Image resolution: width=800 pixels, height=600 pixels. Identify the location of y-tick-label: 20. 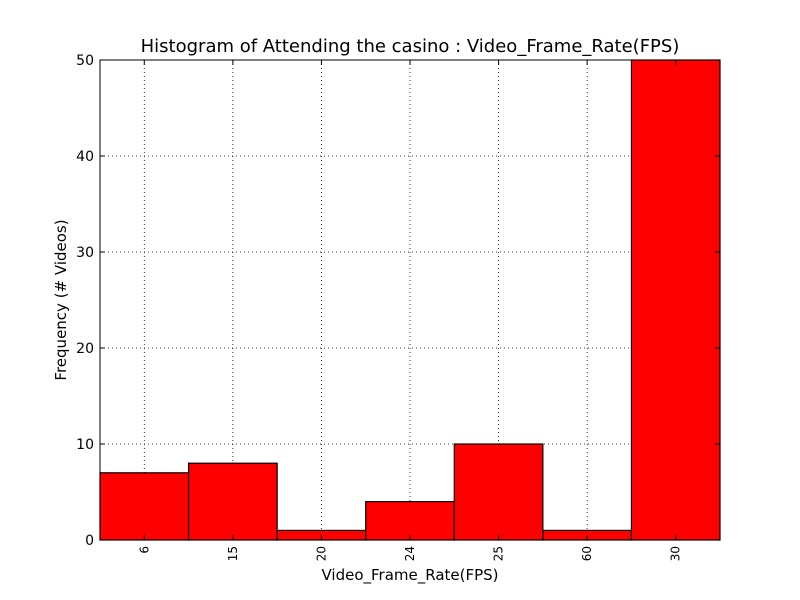
(85, 349).